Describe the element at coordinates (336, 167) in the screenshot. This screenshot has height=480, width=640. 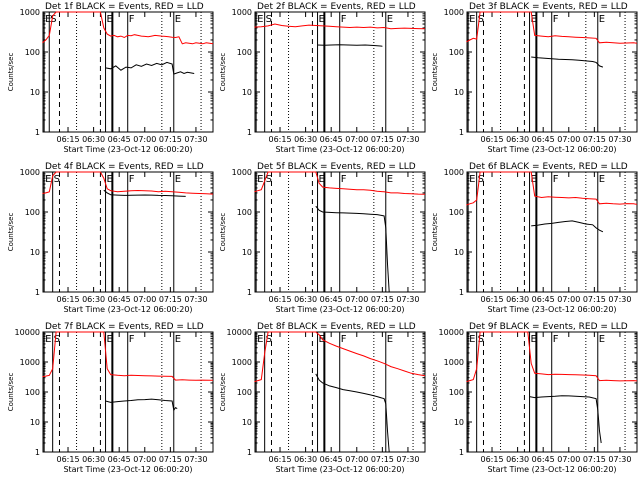
I see `panel-title: Det 5f BLACK = Events, RED = LLD` at that location.